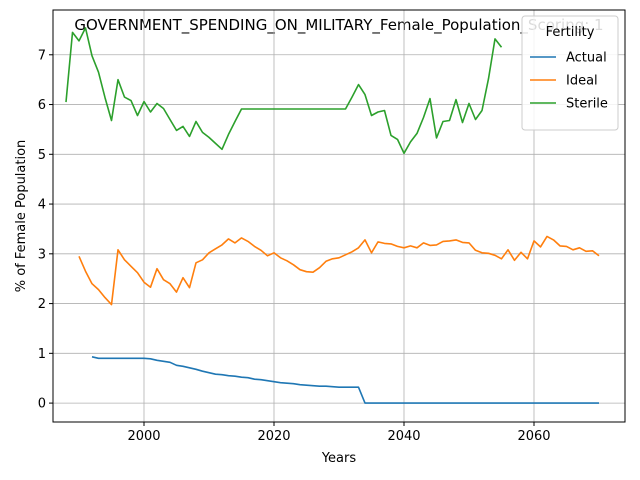 This screenshot has height=480, width=640. I want to click on legend-box, so click(570, 73).